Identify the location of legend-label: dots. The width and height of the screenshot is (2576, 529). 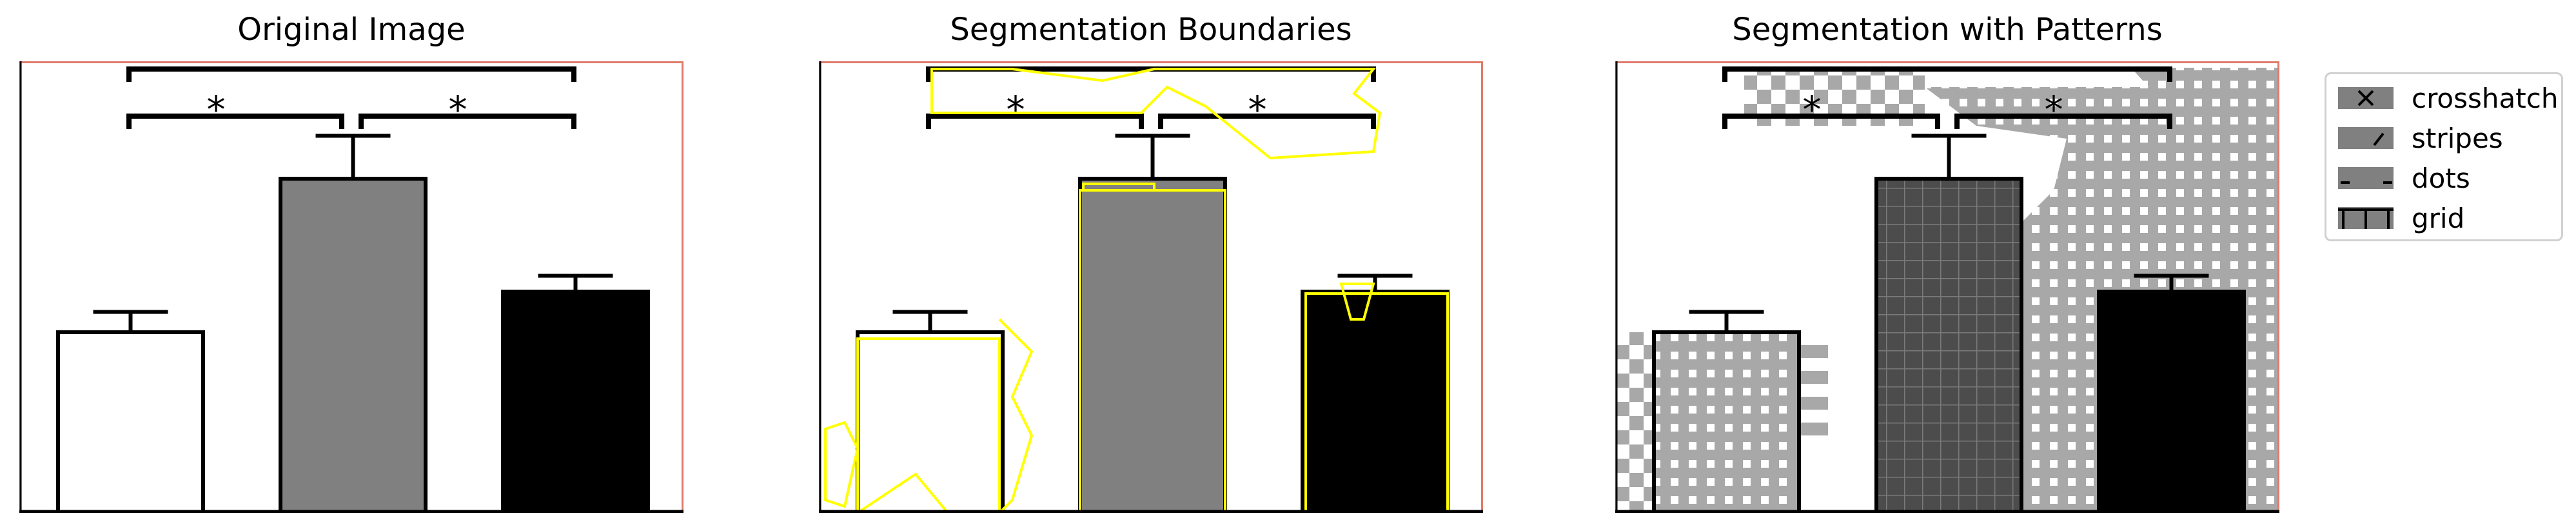
(2441, 178).